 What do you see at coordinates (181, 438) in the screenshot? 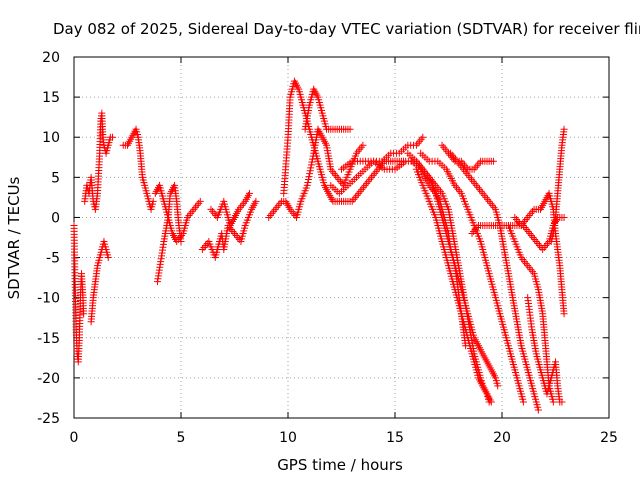
I see `x-tick-label: 5` at bounding box center [181, 438].